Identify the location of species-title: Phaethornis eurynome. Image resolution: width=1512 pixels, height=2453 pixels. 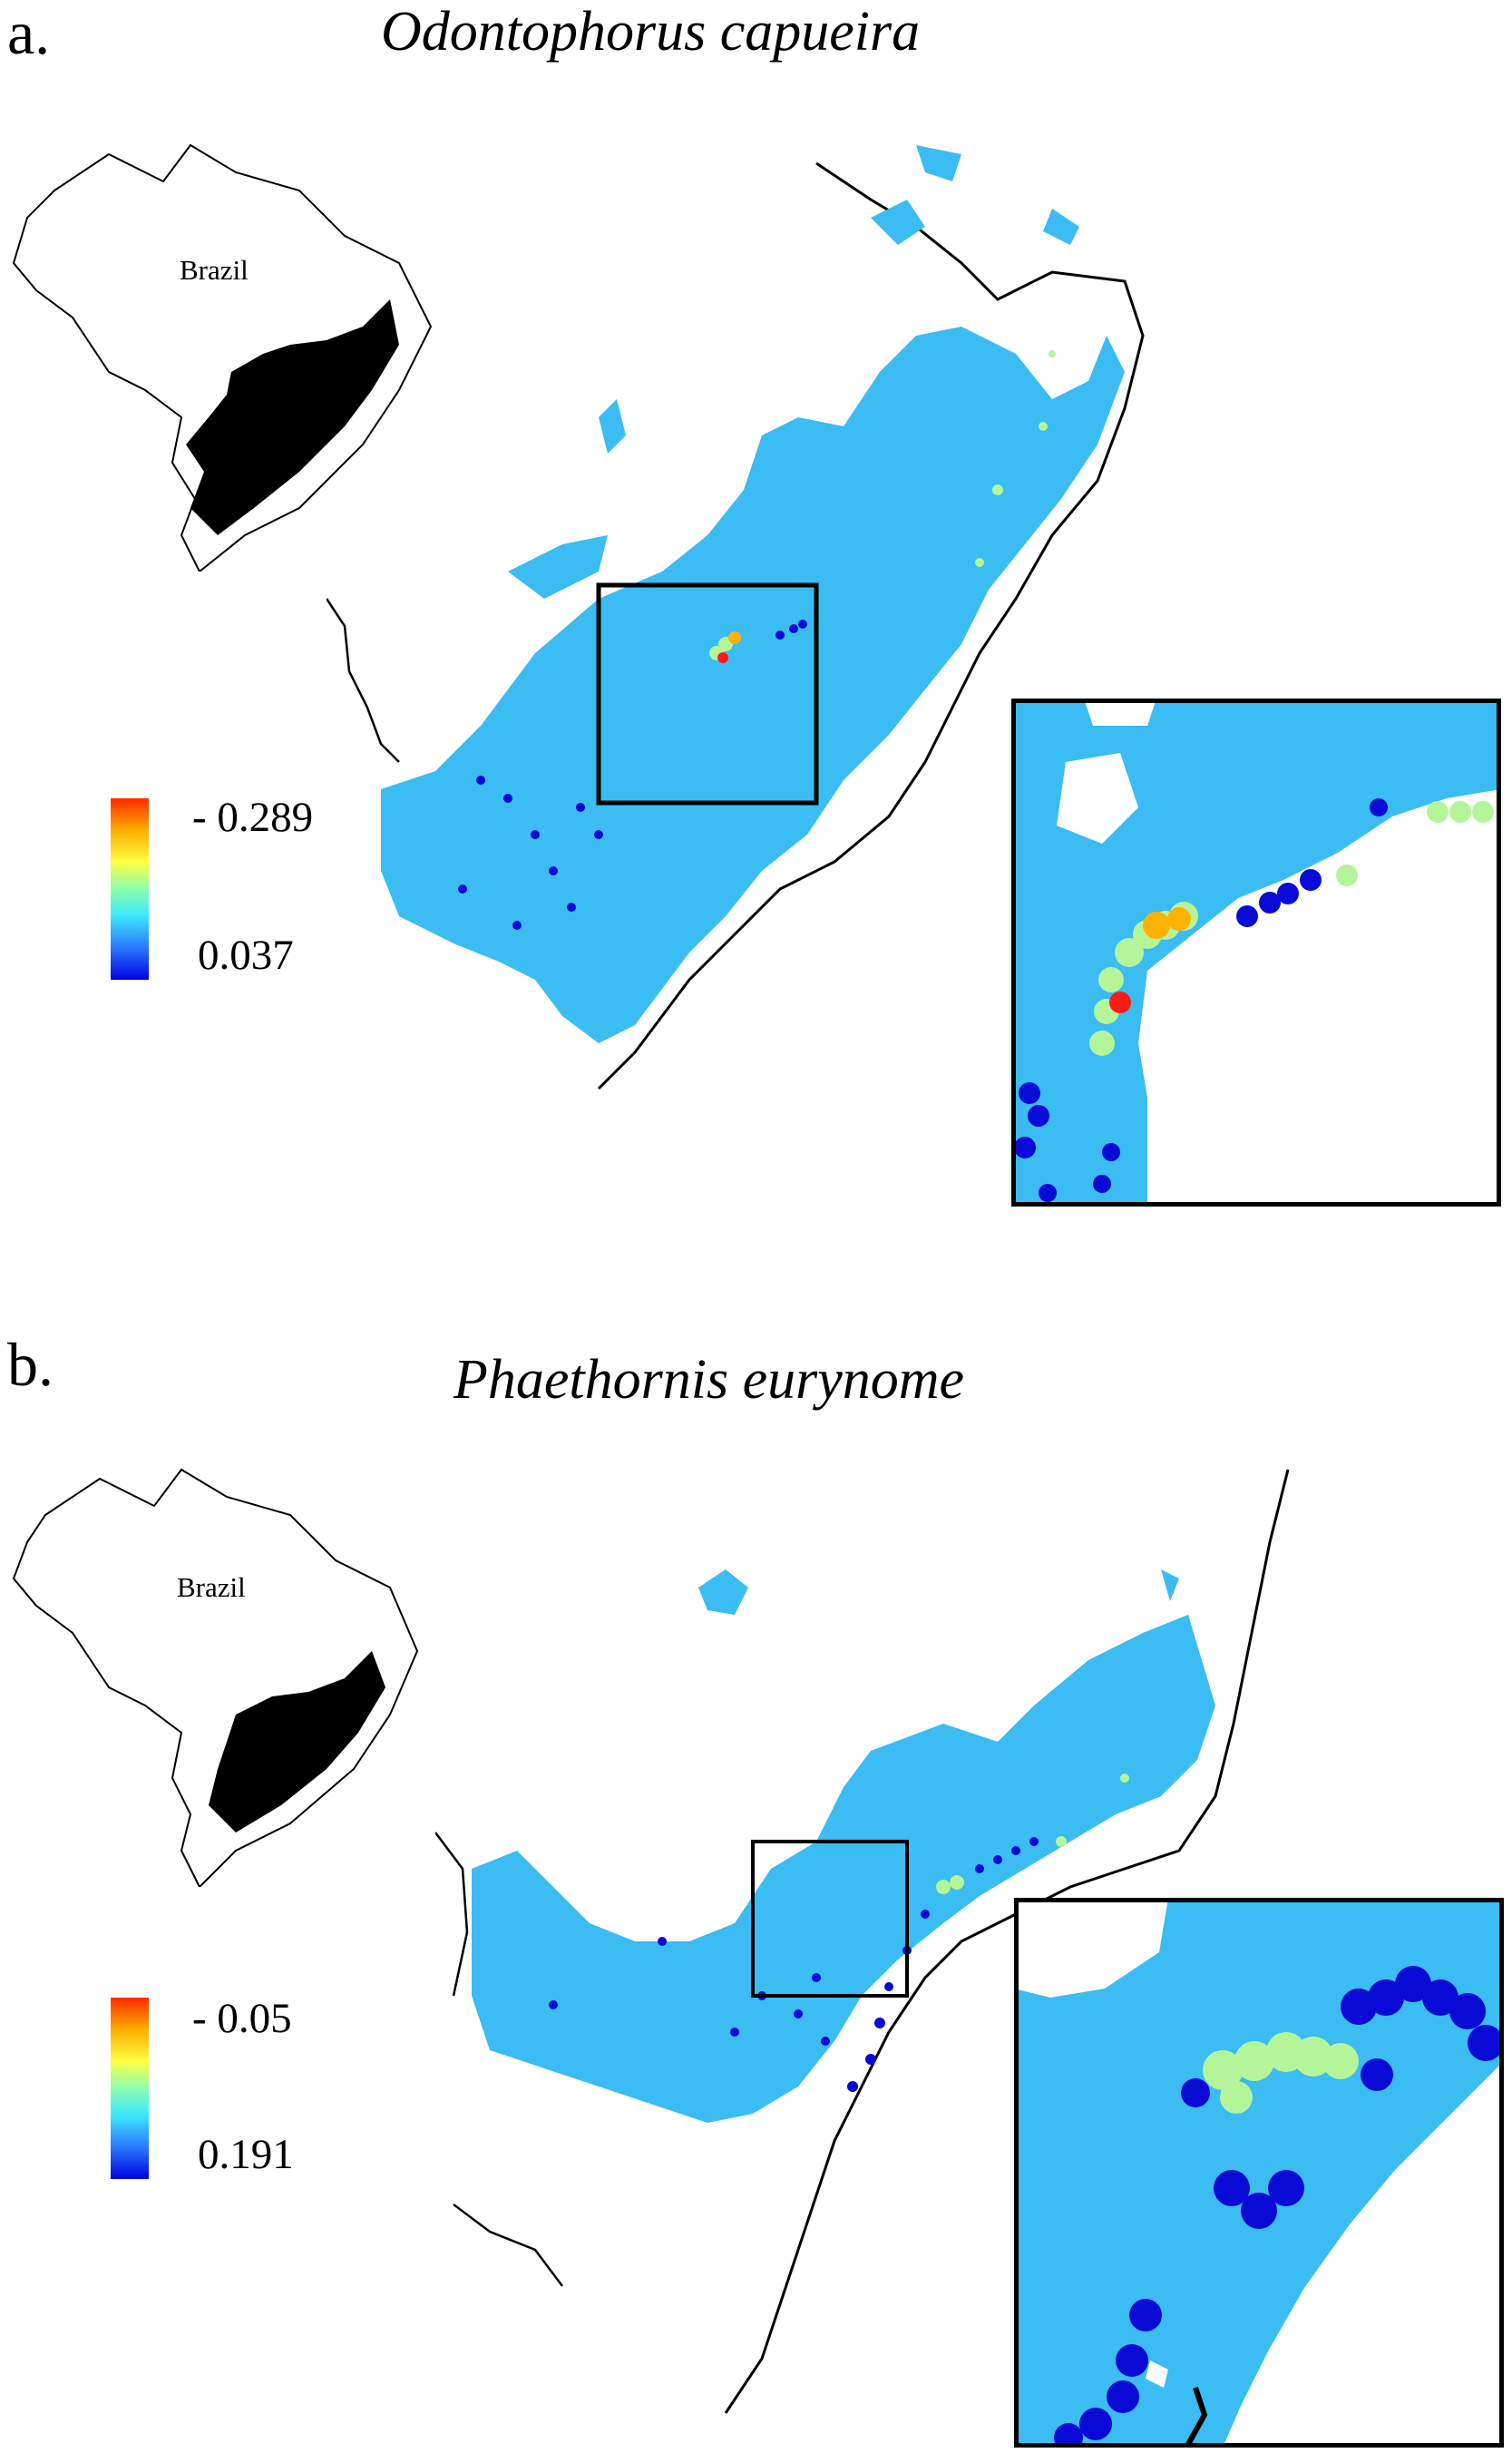
(709, 1380).